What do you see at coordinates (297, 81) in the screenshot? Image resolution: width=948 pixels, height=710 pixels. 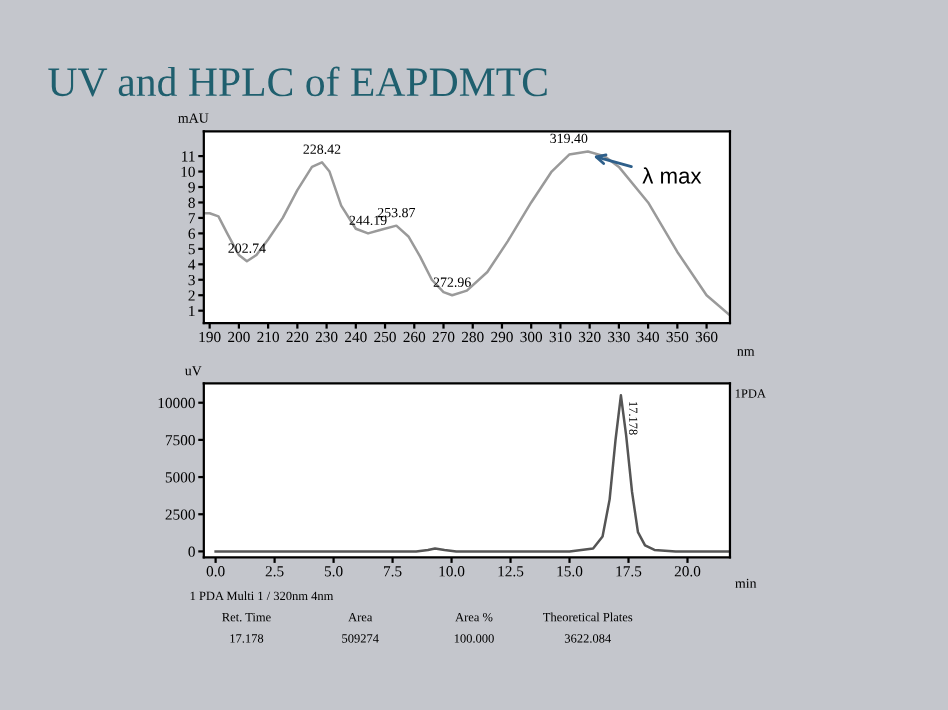 I see `chart-title: UV and HPLC of EAPDMTC` at bounding box center [297, 81].